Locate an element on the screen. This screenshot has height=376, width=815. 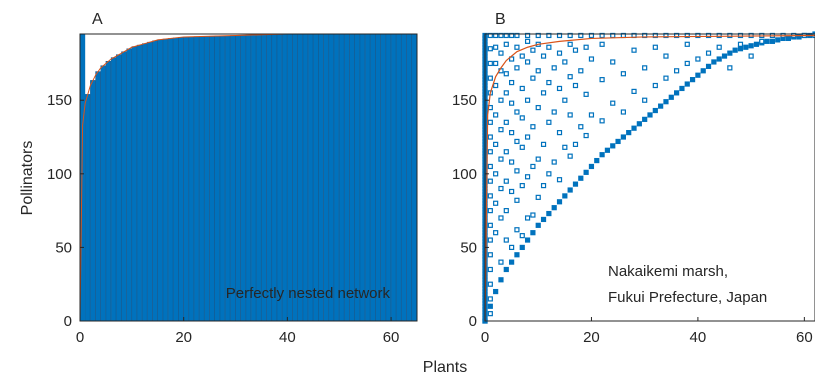
panel-a-annotation: Perfectly nested network is located at coordinates (308, 293).